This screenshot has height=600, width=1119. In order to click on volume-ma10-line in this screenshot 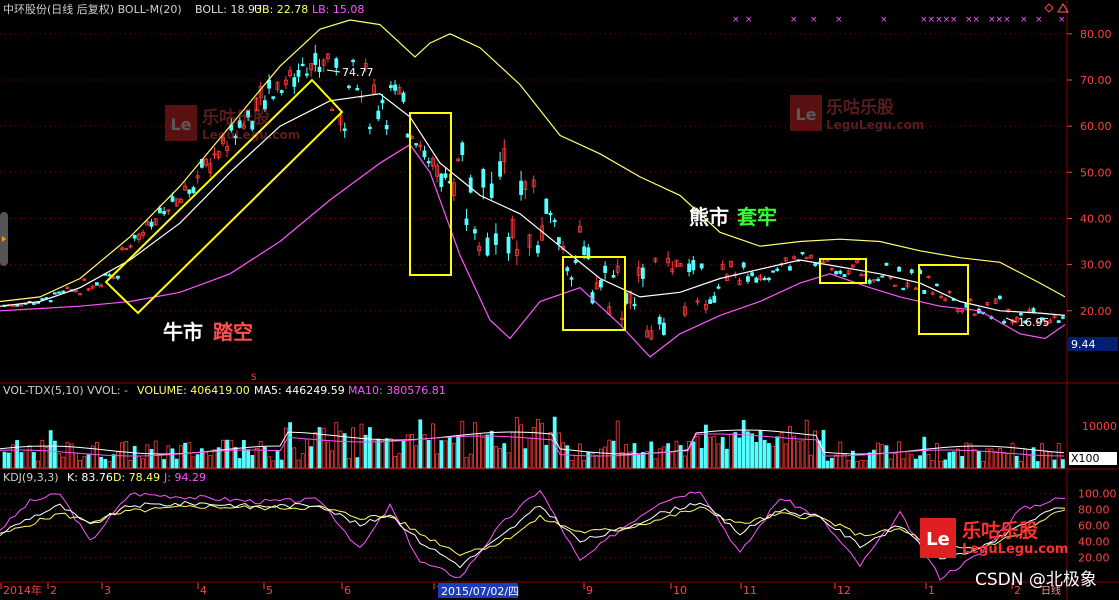, I will do `click(532, 445)`.